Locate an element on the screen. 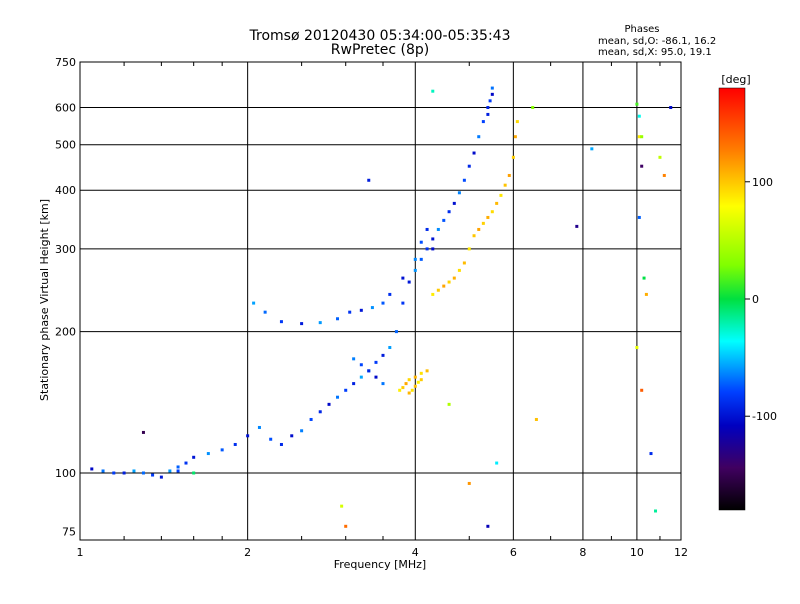 The height and width of the screenshot is (604, 800). colorbar-tick-label: -100 is located at coordinates (764, 416).